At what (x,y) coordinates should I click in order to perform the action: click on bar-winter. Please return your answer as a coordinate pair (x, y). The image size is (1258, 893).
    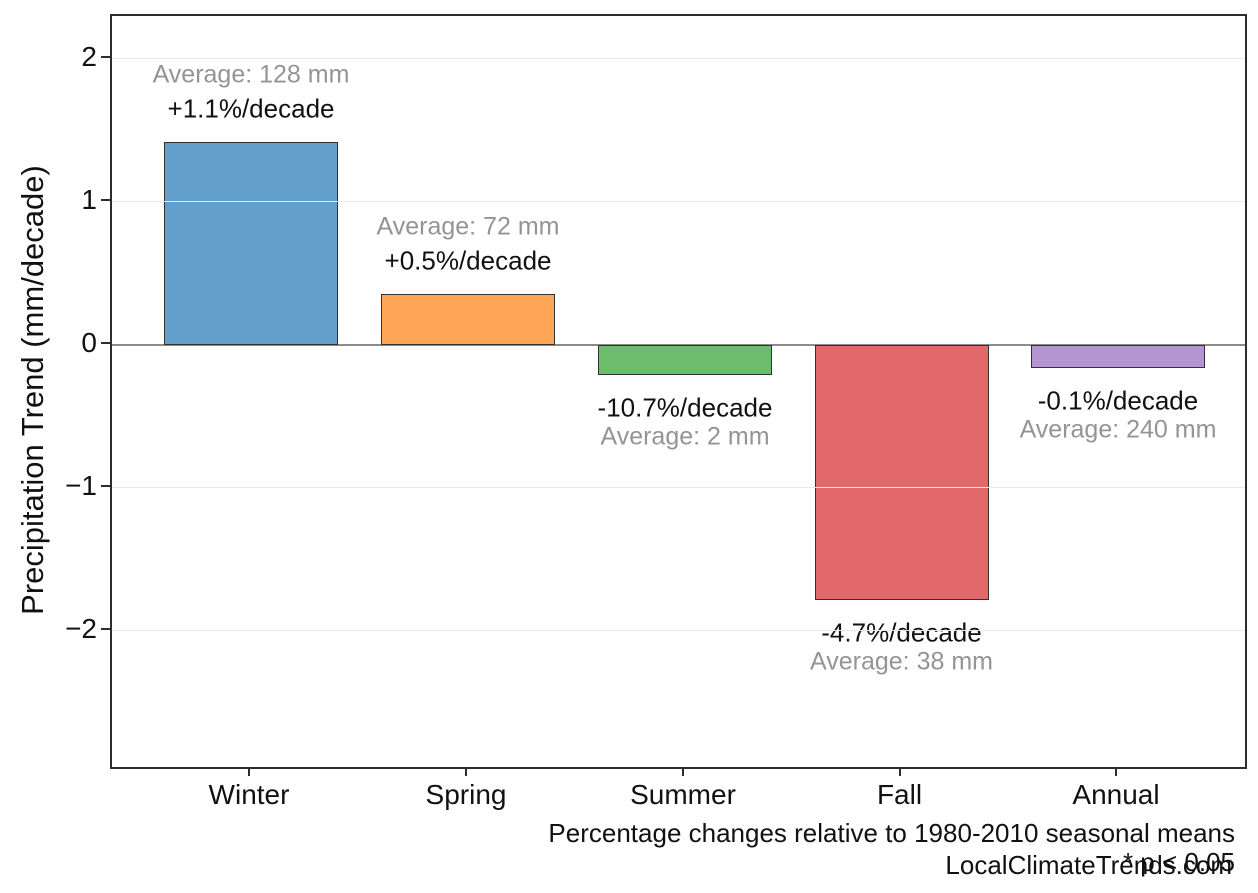
    Looking at the image, I should click on (251, 243).